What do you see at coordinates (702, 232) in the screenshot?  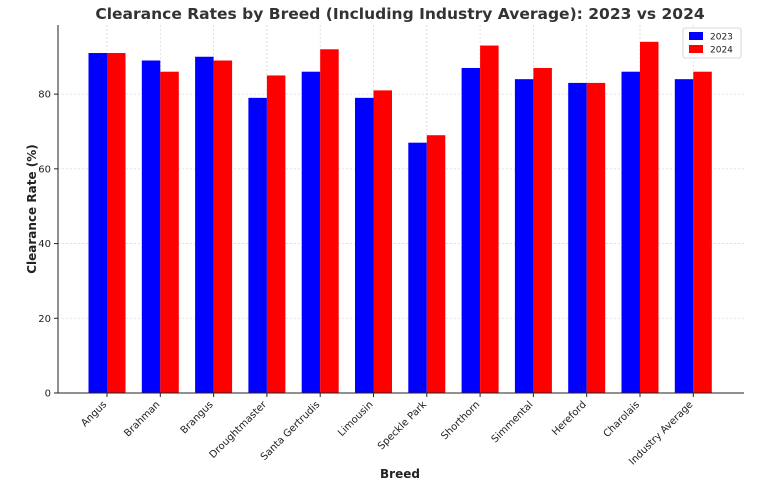 I see `bar-2024-industry-average` at bounding box center [702, 232].